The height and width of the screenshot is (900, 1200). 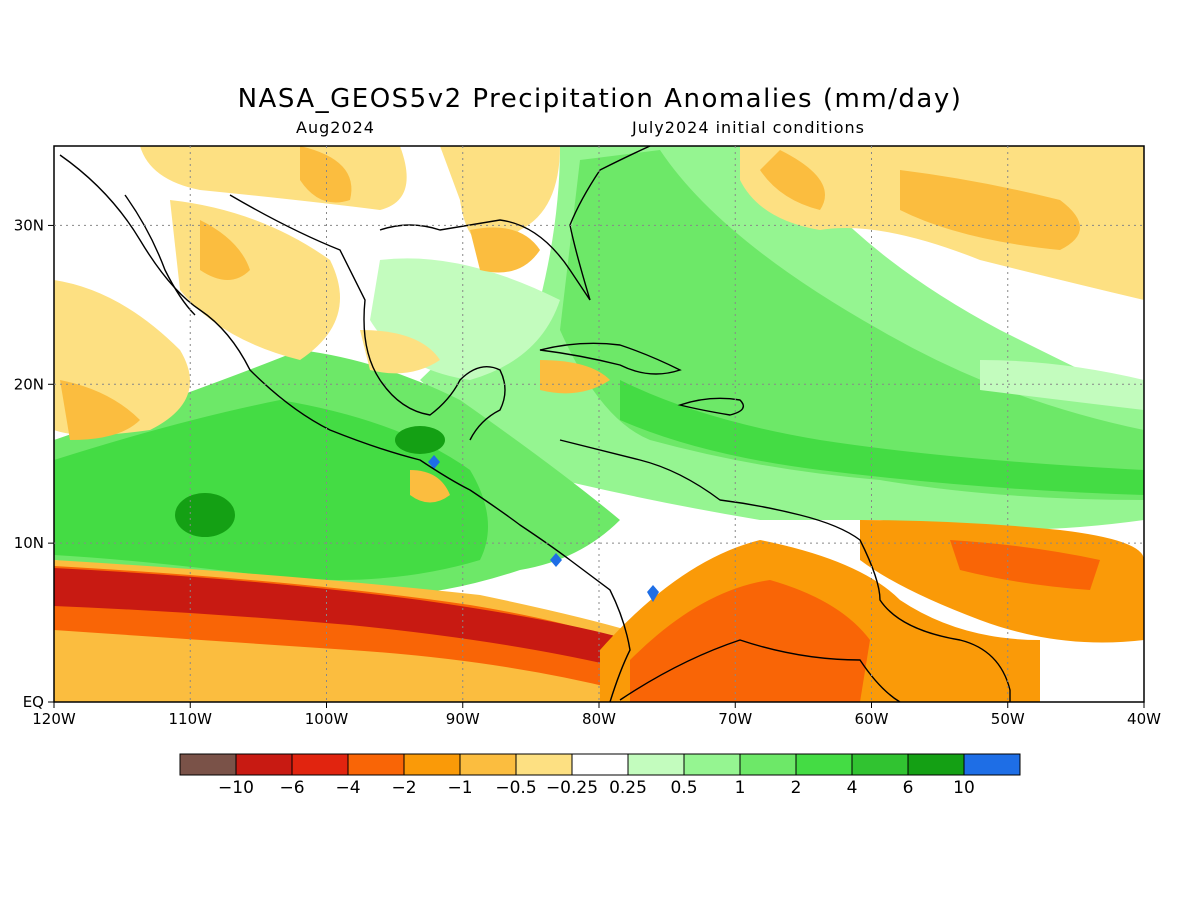 What do you see at coordinates (463, 719) in the screenshot?
I see `x-tick-label: 90W` at bounding box center [463, 719].